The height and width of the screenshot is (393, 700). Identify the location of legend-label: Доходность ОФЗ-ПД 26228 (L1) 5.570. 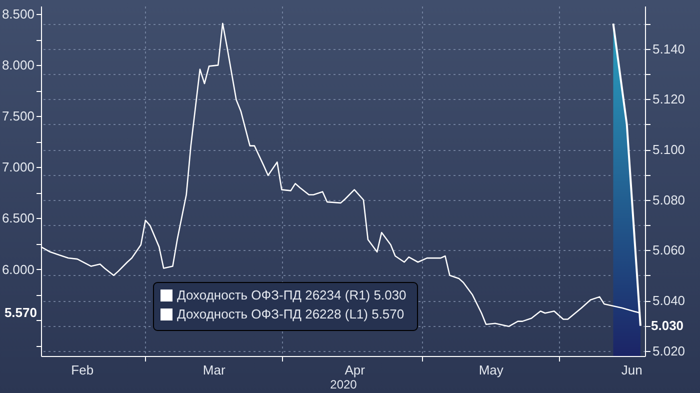
(290, 314).